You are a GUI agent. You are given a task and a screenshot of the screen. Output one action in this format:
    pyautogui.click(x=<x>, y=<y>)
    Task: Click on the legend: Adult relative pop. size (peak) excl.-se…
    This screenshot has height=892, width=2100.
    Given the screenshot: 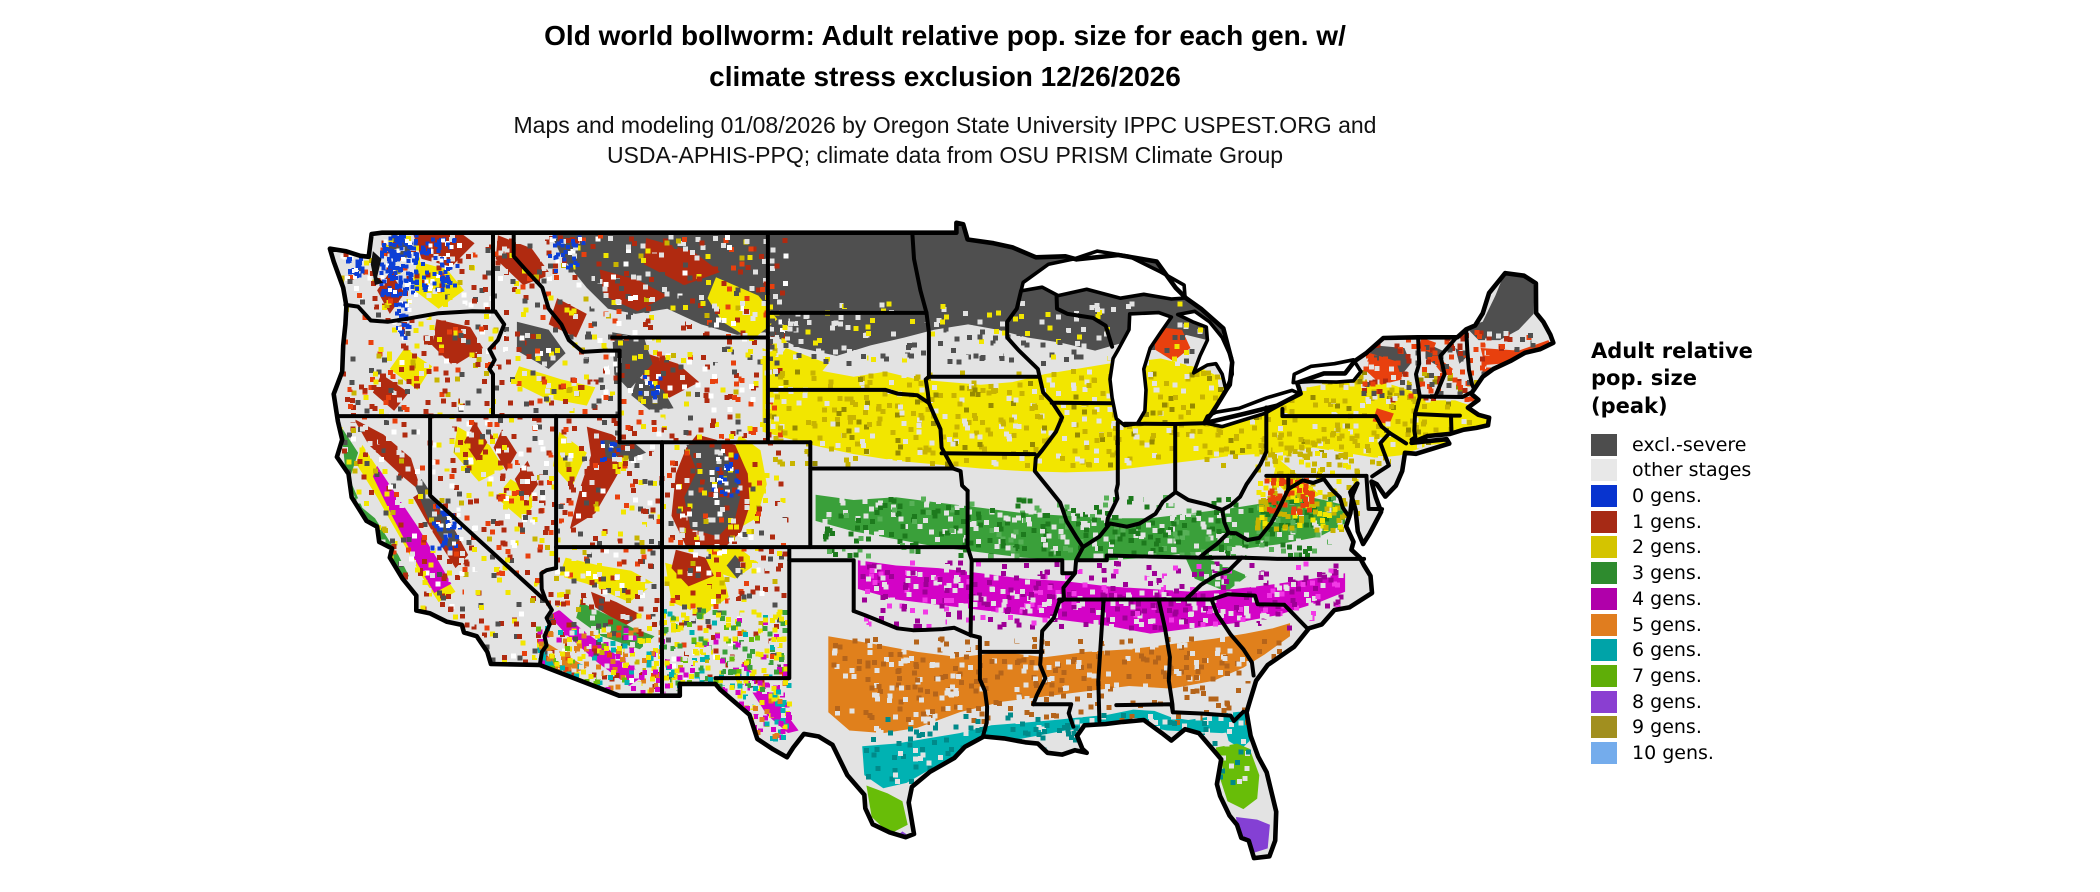 What is the action you would take?
    pyautogui.click(x=1746, y=552)
    